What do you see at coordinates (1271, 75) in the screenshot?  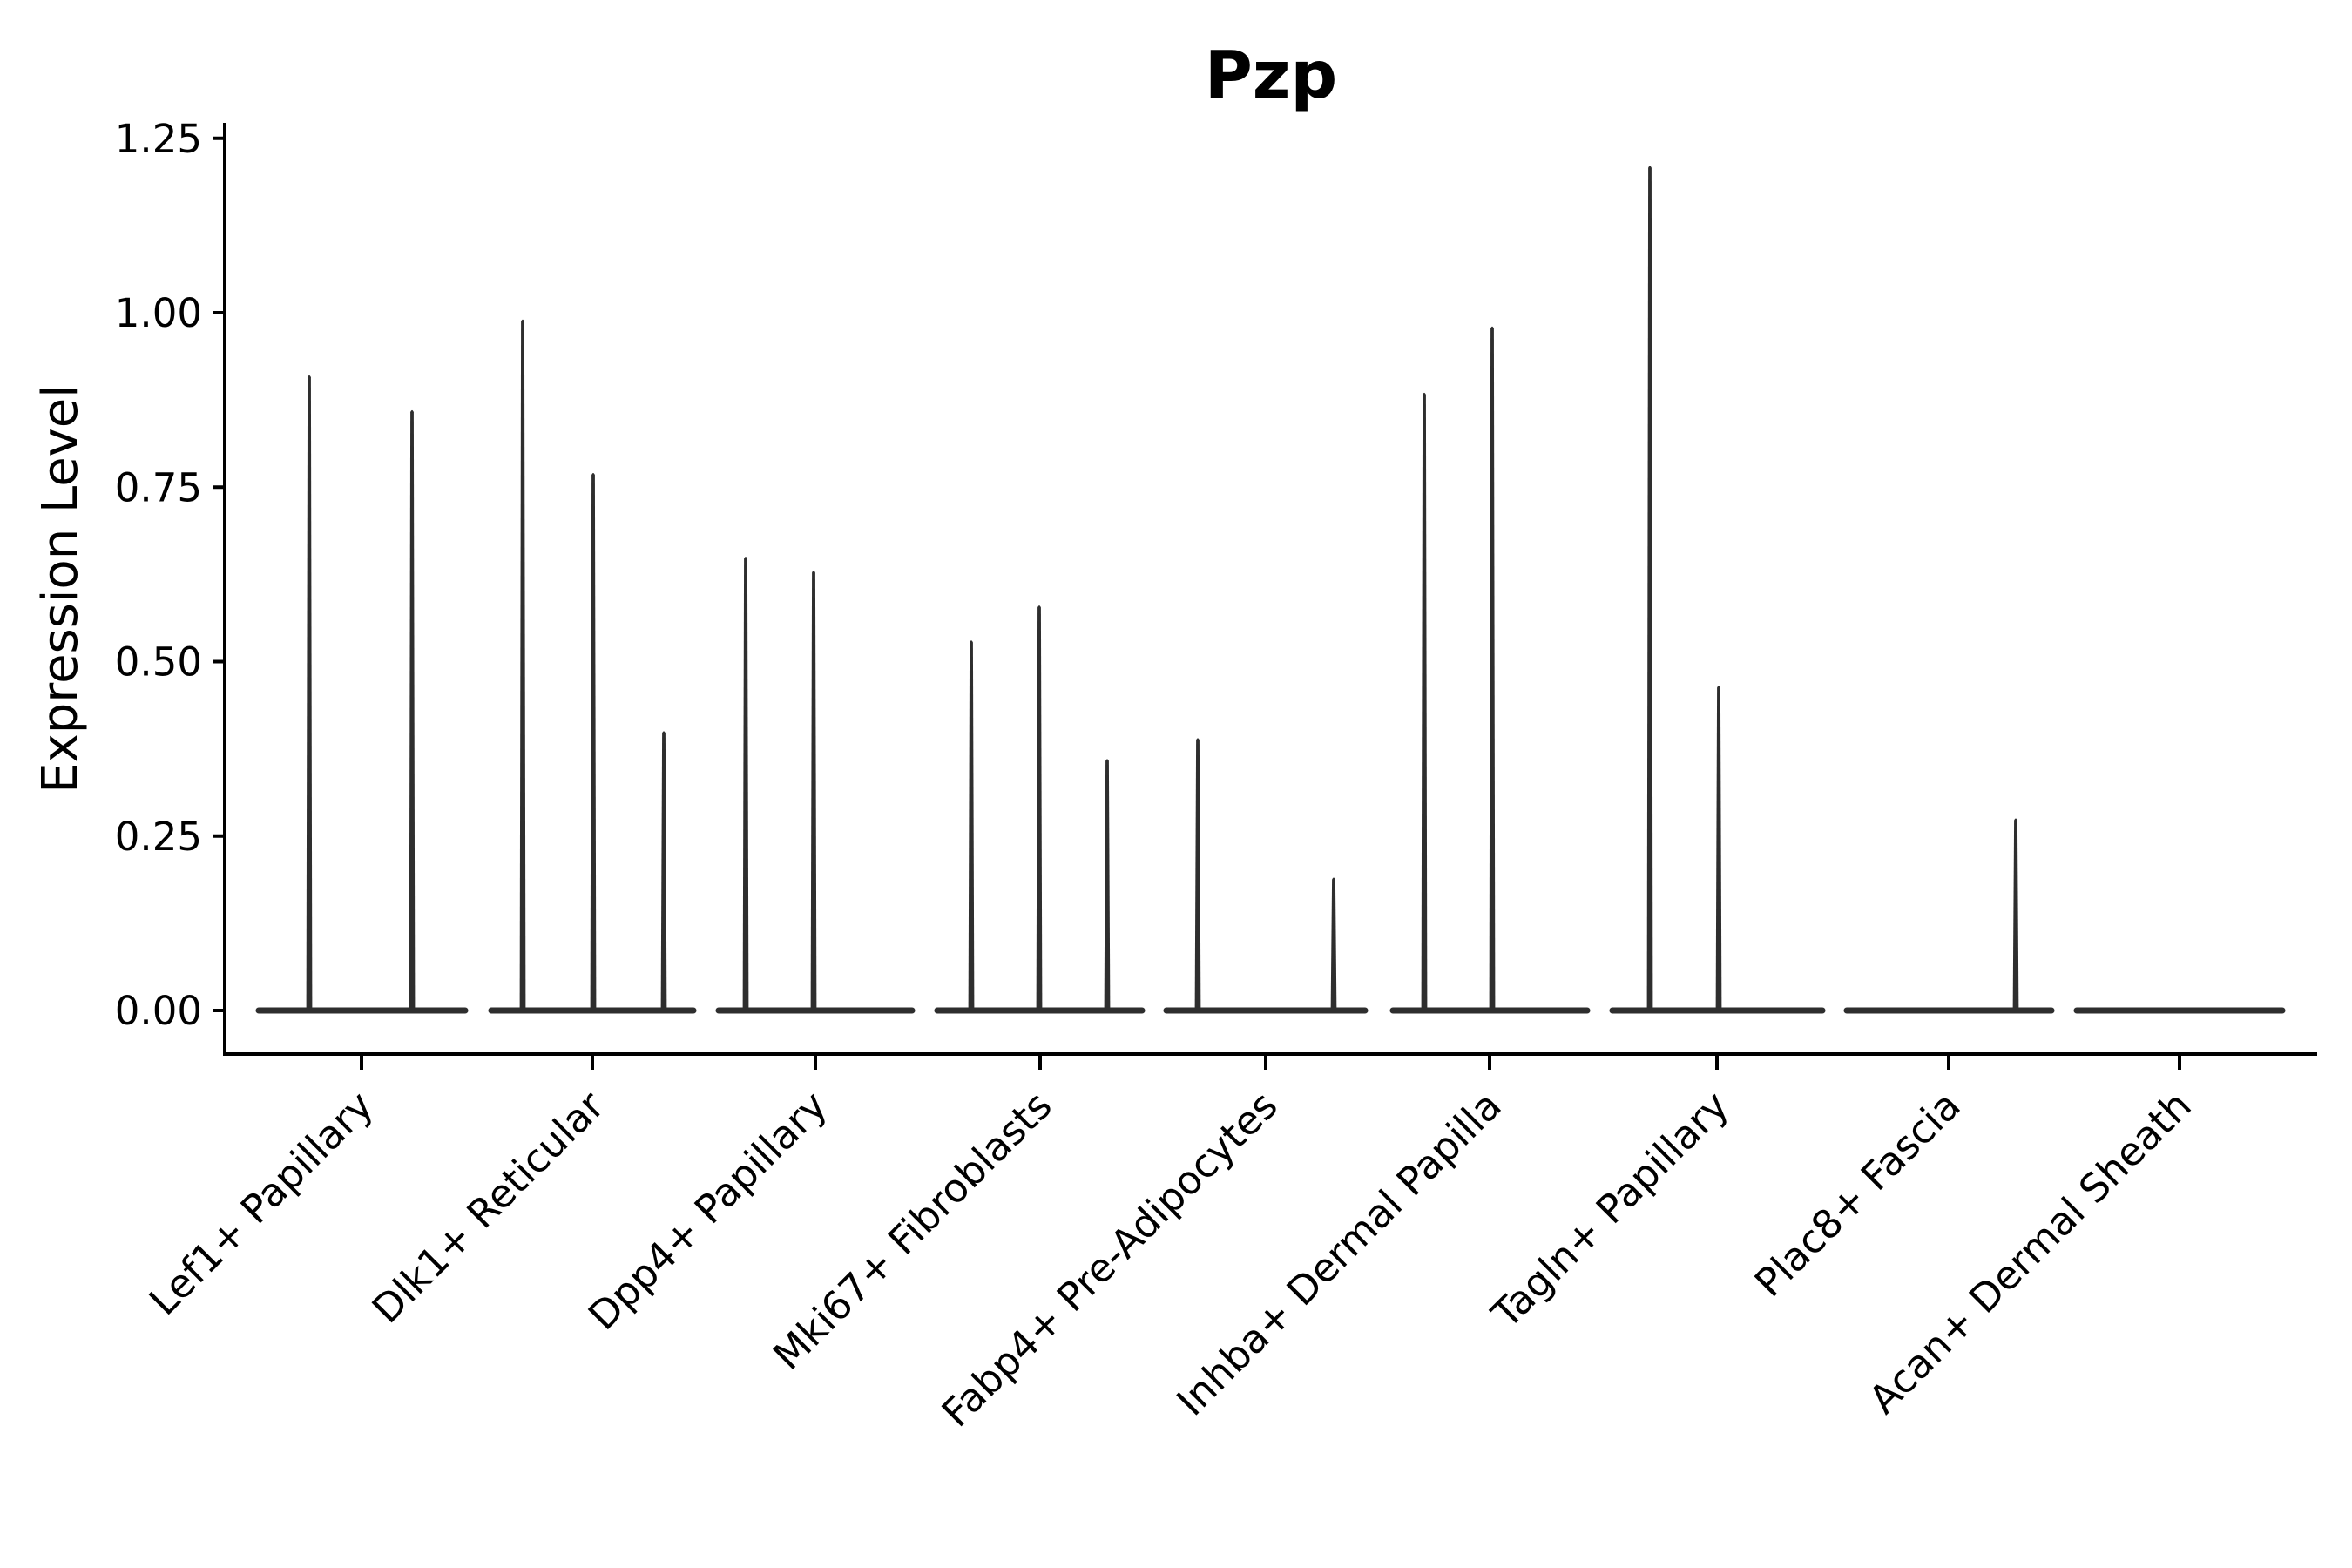 I see `chart-title: Pzp` at bounding box center [1271, 75].